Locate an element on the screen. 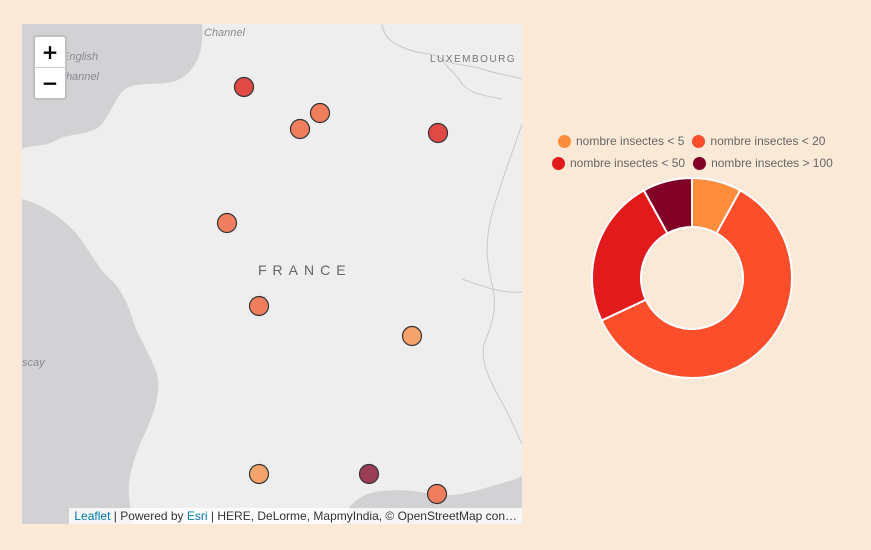  legend-item: nombre insectes < 50 is located at coordinates (618, 163).